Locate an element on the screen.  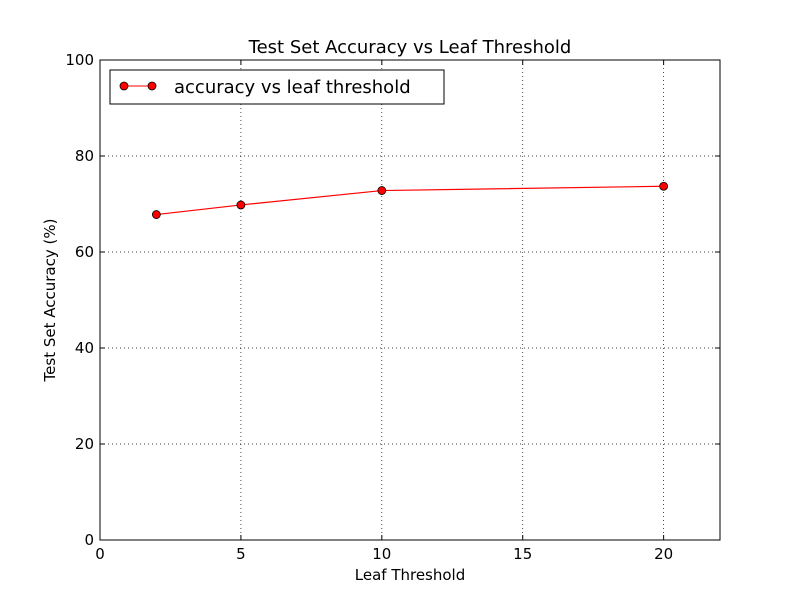
x-axis-label: Leaf Threshold is located at coordinates (410, 575).